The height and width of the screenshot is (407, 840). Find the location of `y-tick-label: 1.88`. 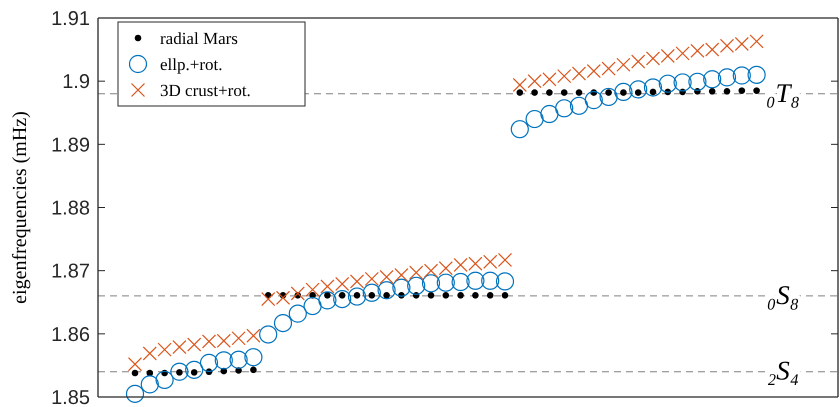

y-tick-label: 1.88 is located at coordinates (70, 209).